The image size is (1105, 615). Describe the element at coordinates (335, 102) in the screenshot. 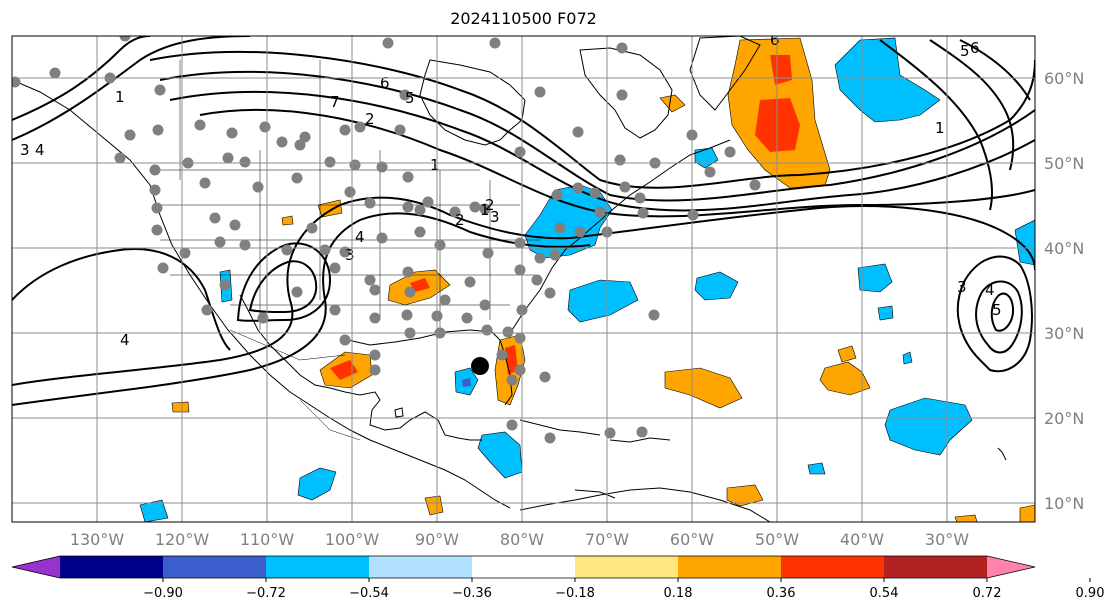

I see `contour-label: 7` at that location.